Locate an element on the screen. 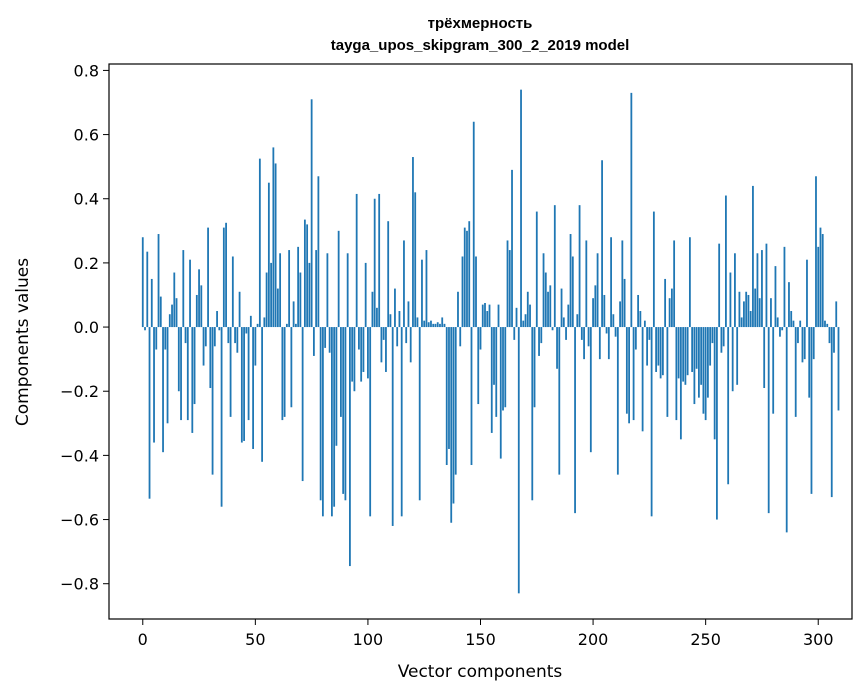  y-axis-label: Components values is located at coordinates (23, 342).